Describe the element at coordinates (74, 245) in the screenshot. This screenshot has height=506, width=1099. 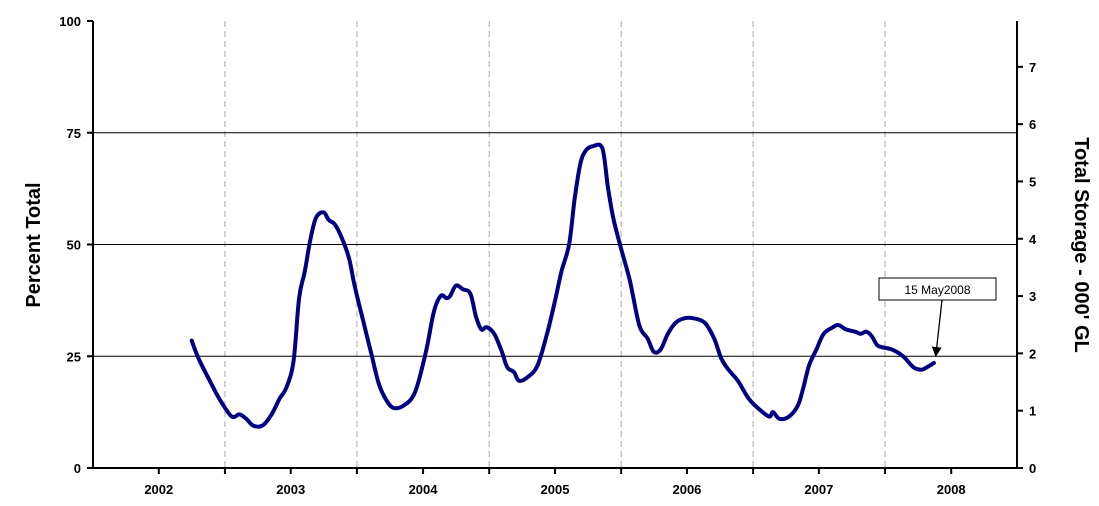
I see `y-left-tick-label: 50` at that location.